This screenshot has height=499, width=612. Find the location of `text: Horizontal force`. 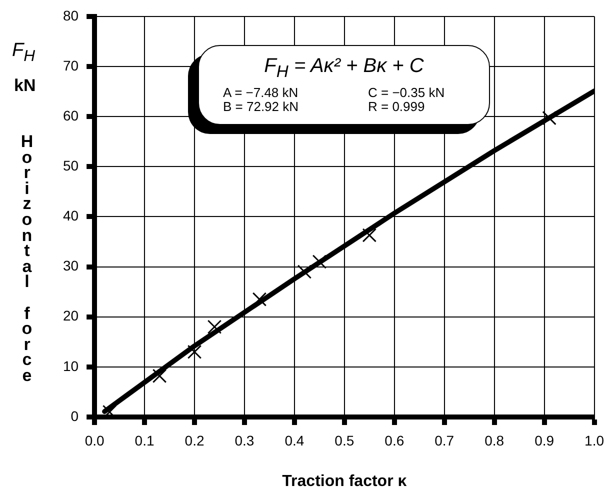

text: Horizontal force is located at coordinates (27, 258).